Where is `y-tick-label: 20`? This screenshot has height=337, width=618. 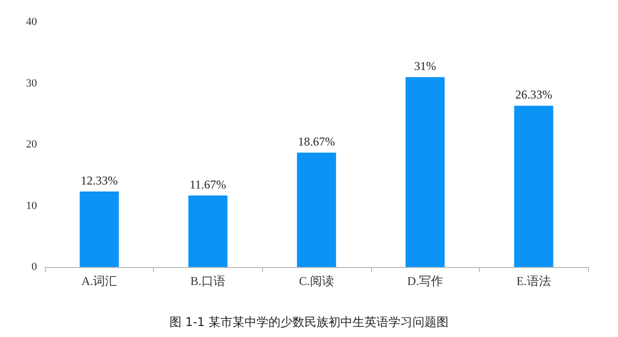 y-tick-label: 20 is located at coordinates (32, 144).